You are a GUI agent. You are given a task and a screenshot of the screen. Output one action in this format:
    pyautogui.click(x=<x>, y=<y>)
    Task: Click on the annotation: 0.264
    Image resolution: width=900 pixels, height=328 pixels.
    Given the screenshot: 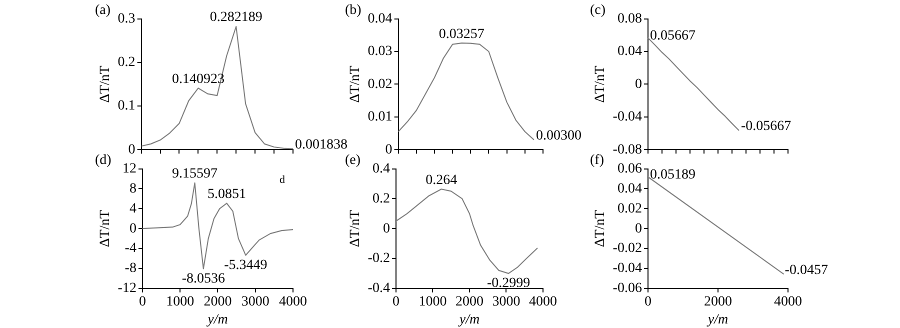 What is the action you would take?
    pyautogui.click(x=442, y=180)
    